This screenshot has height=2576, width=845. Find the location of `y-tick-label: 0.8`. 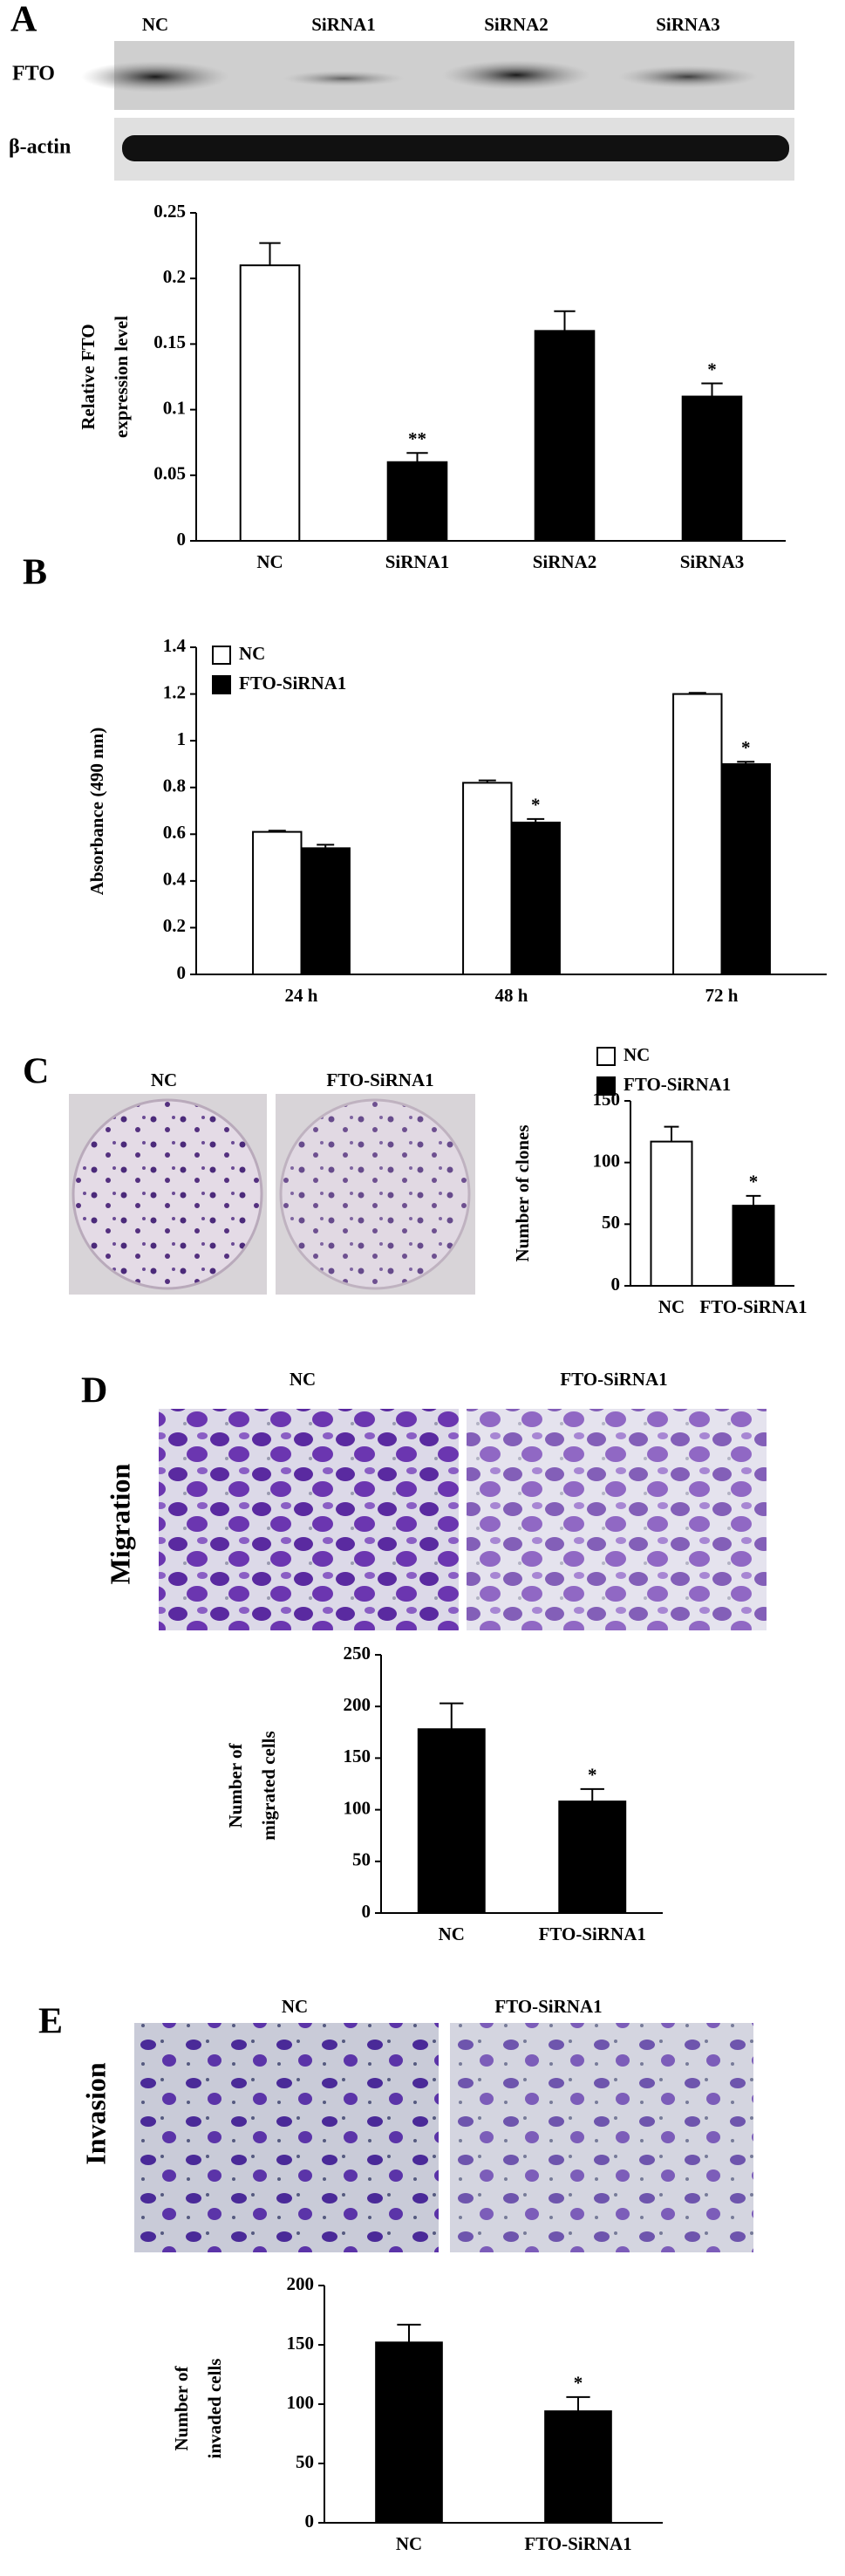

y-tick-label: 0.8 is located at coordinates (174, 786).